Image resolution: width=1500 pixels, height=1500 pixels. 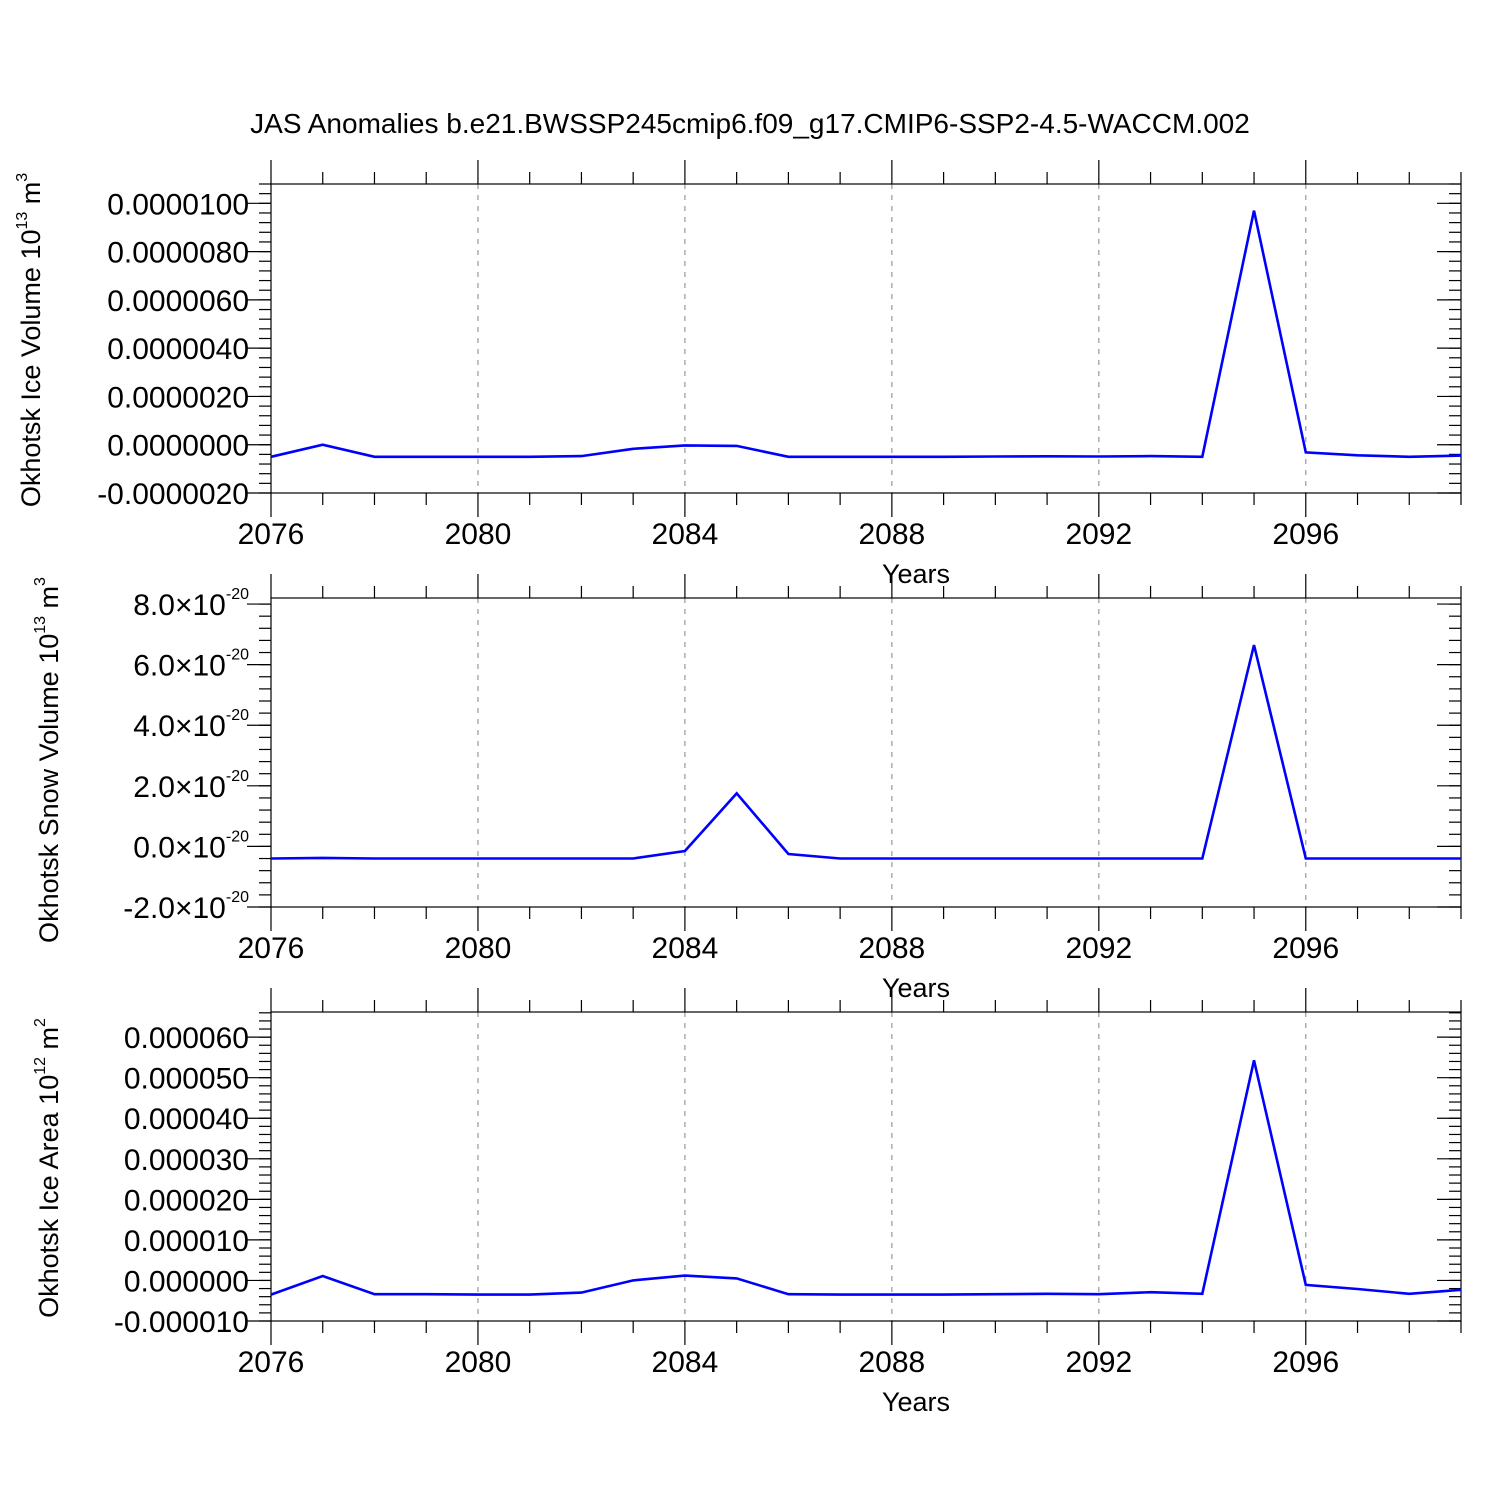 I want to click on y-axis-title: Okhotsk Snow Volume 1013 m3, so click(x=48, y=760).